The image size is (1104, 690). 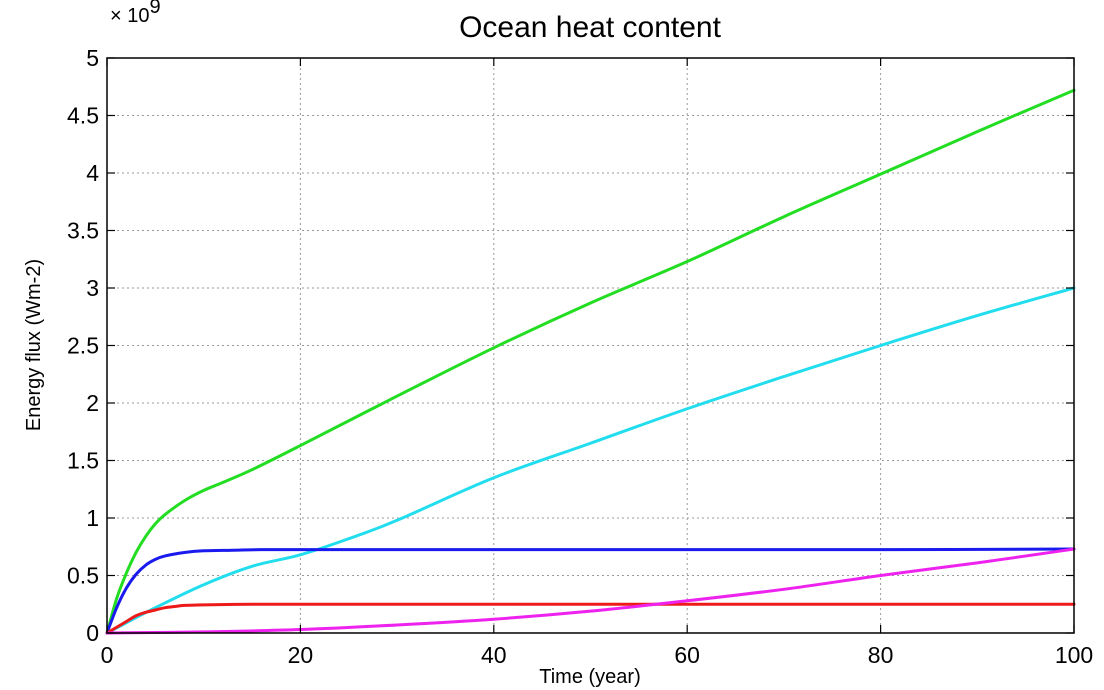 I want to click on y-tick-label: 0.5, so click(x=83, y=576).